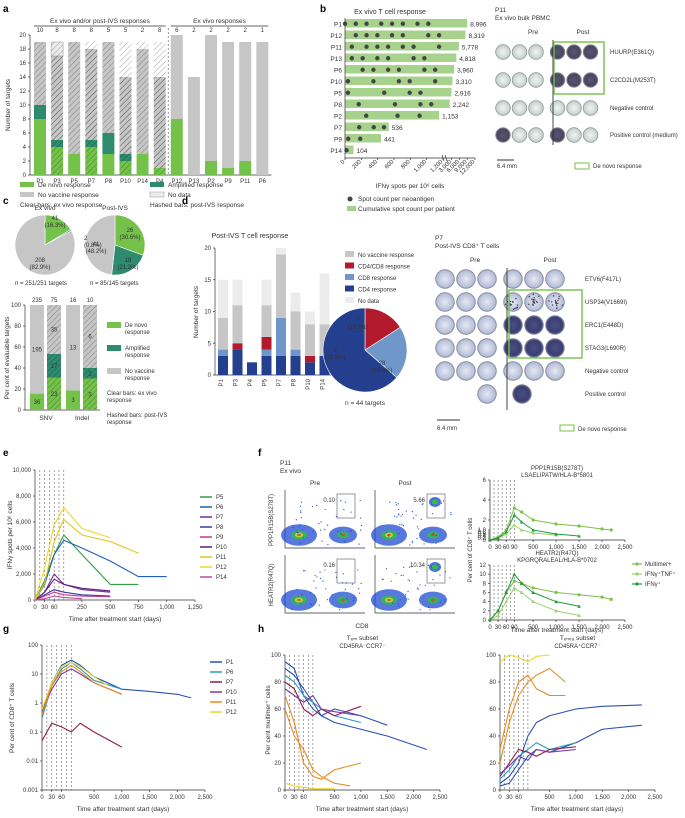  What do you see at coordinates (557, 469) in the screenshot?
I see `f-line1-title: PPP1R15B(S278T)` at bounding box center [557, 469].